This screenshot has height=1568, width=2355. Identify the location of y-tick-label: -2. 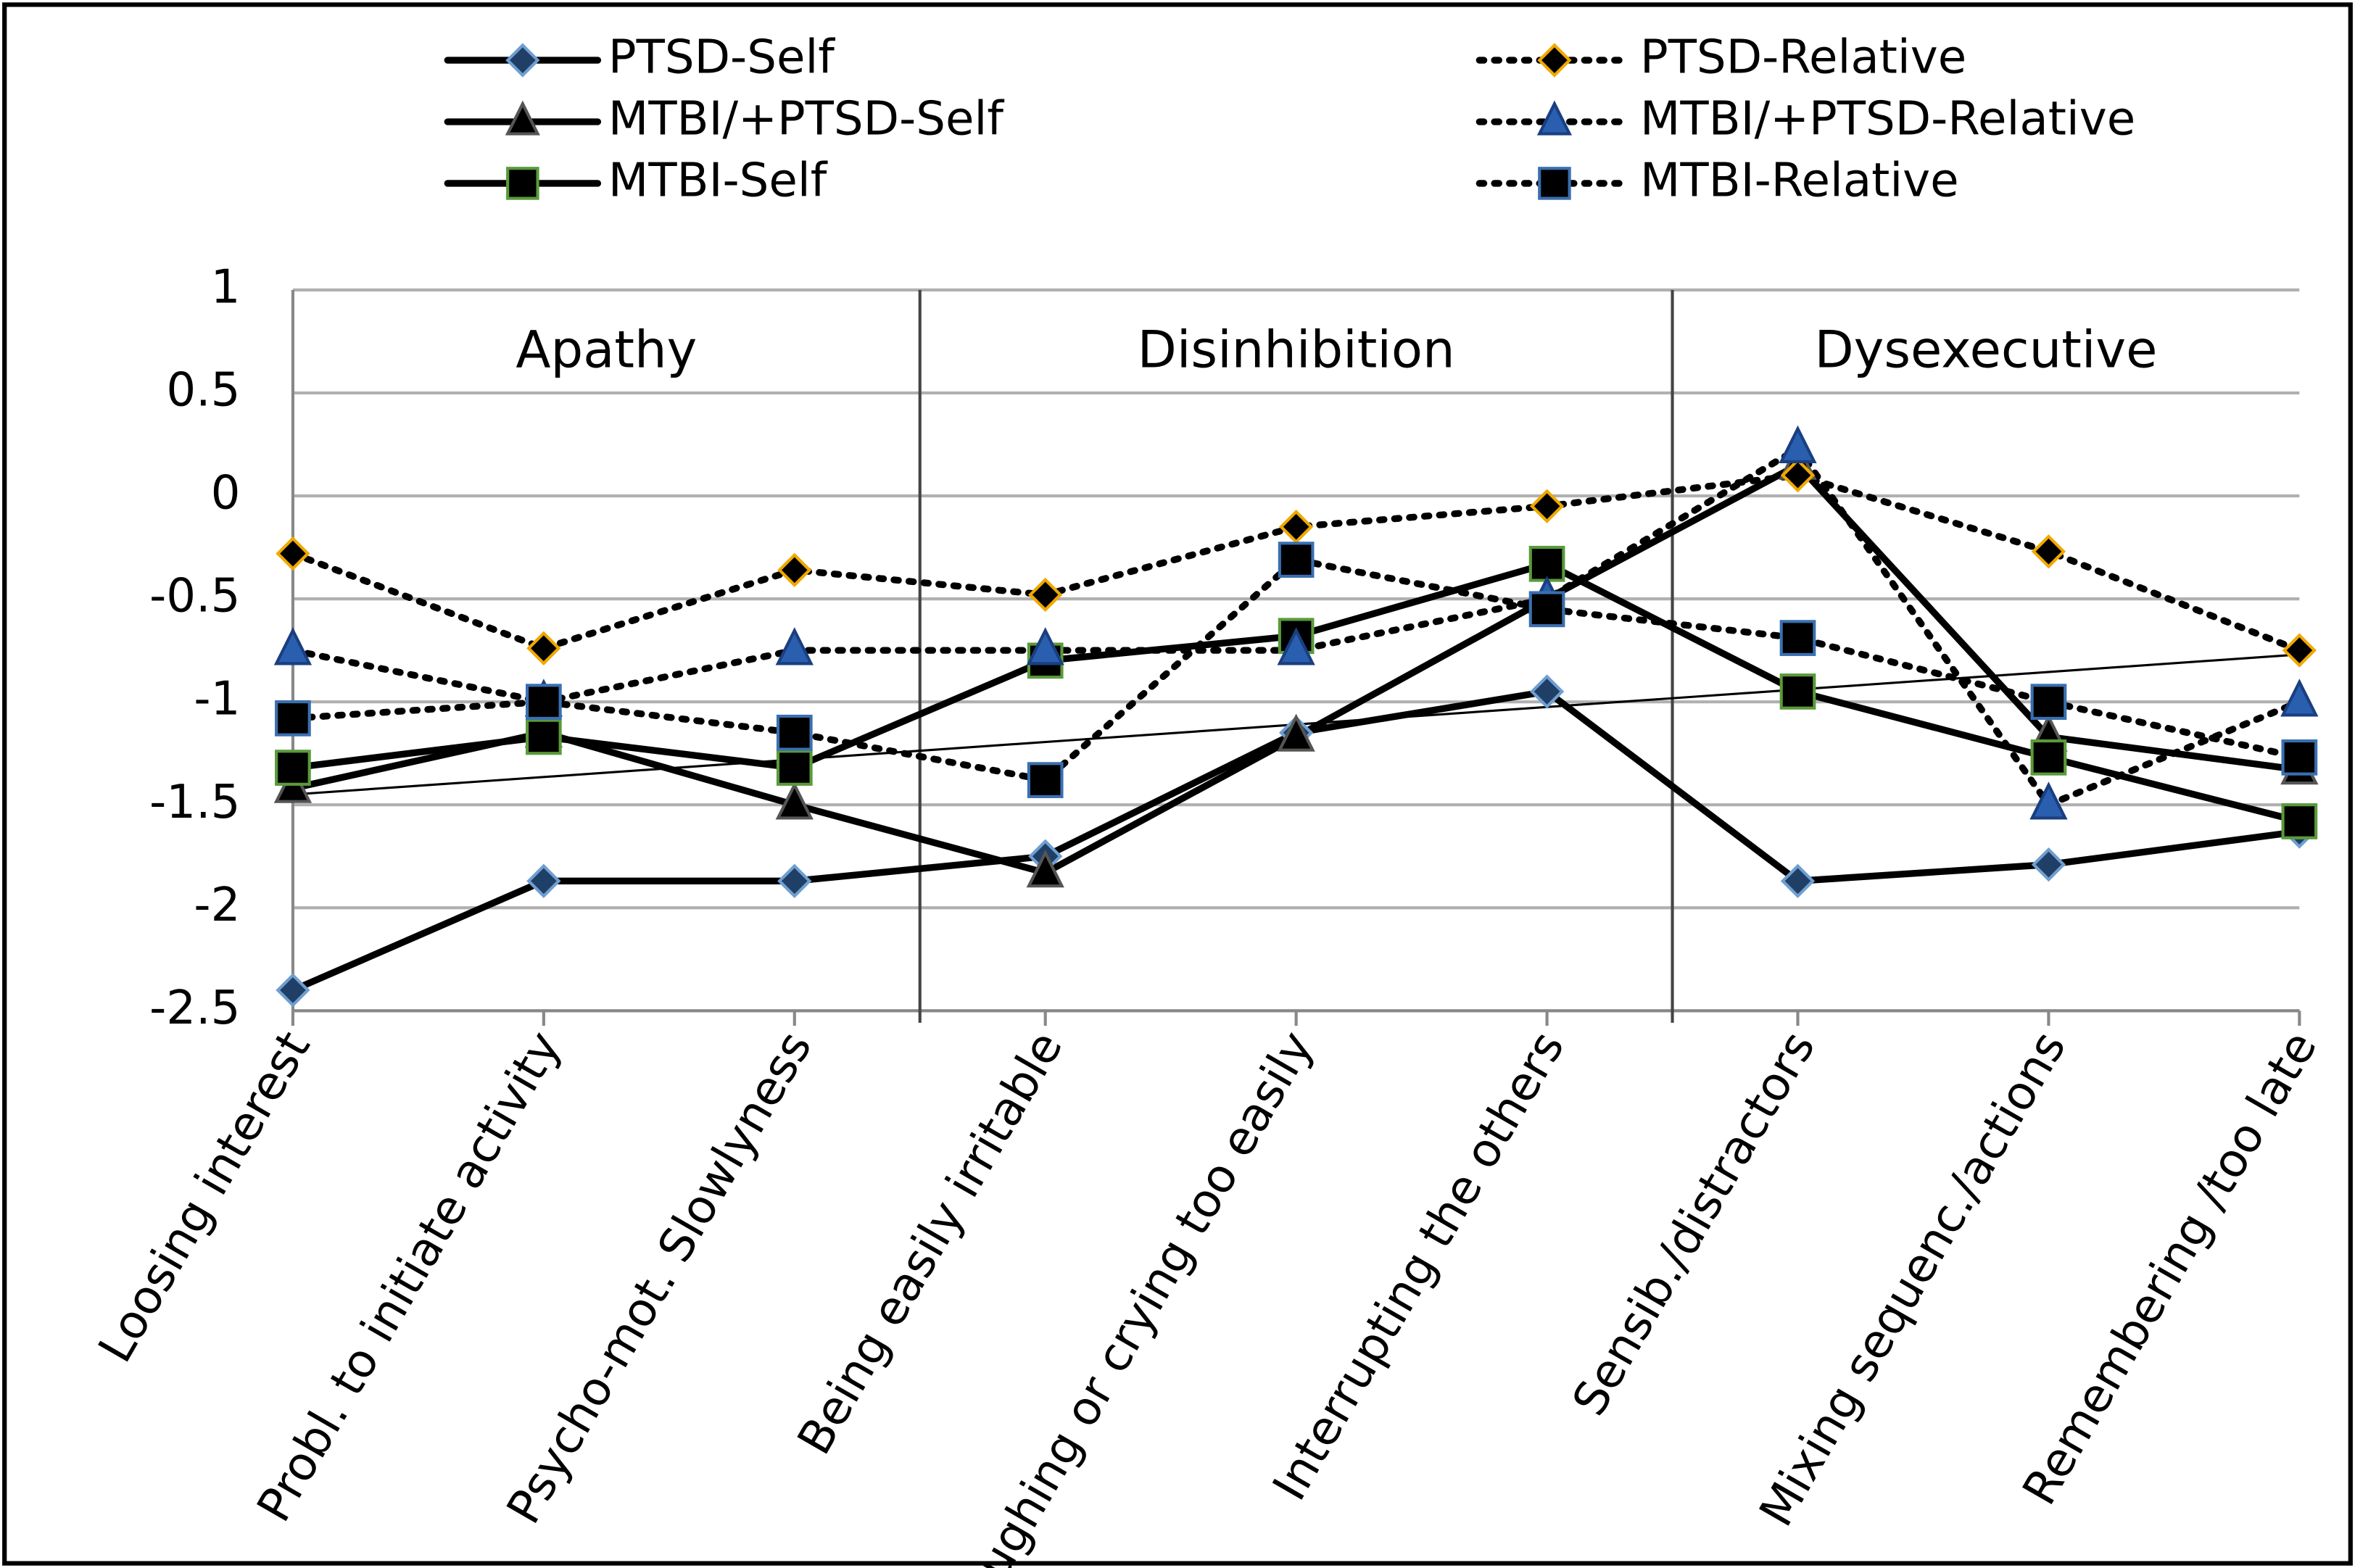
(217, 905).